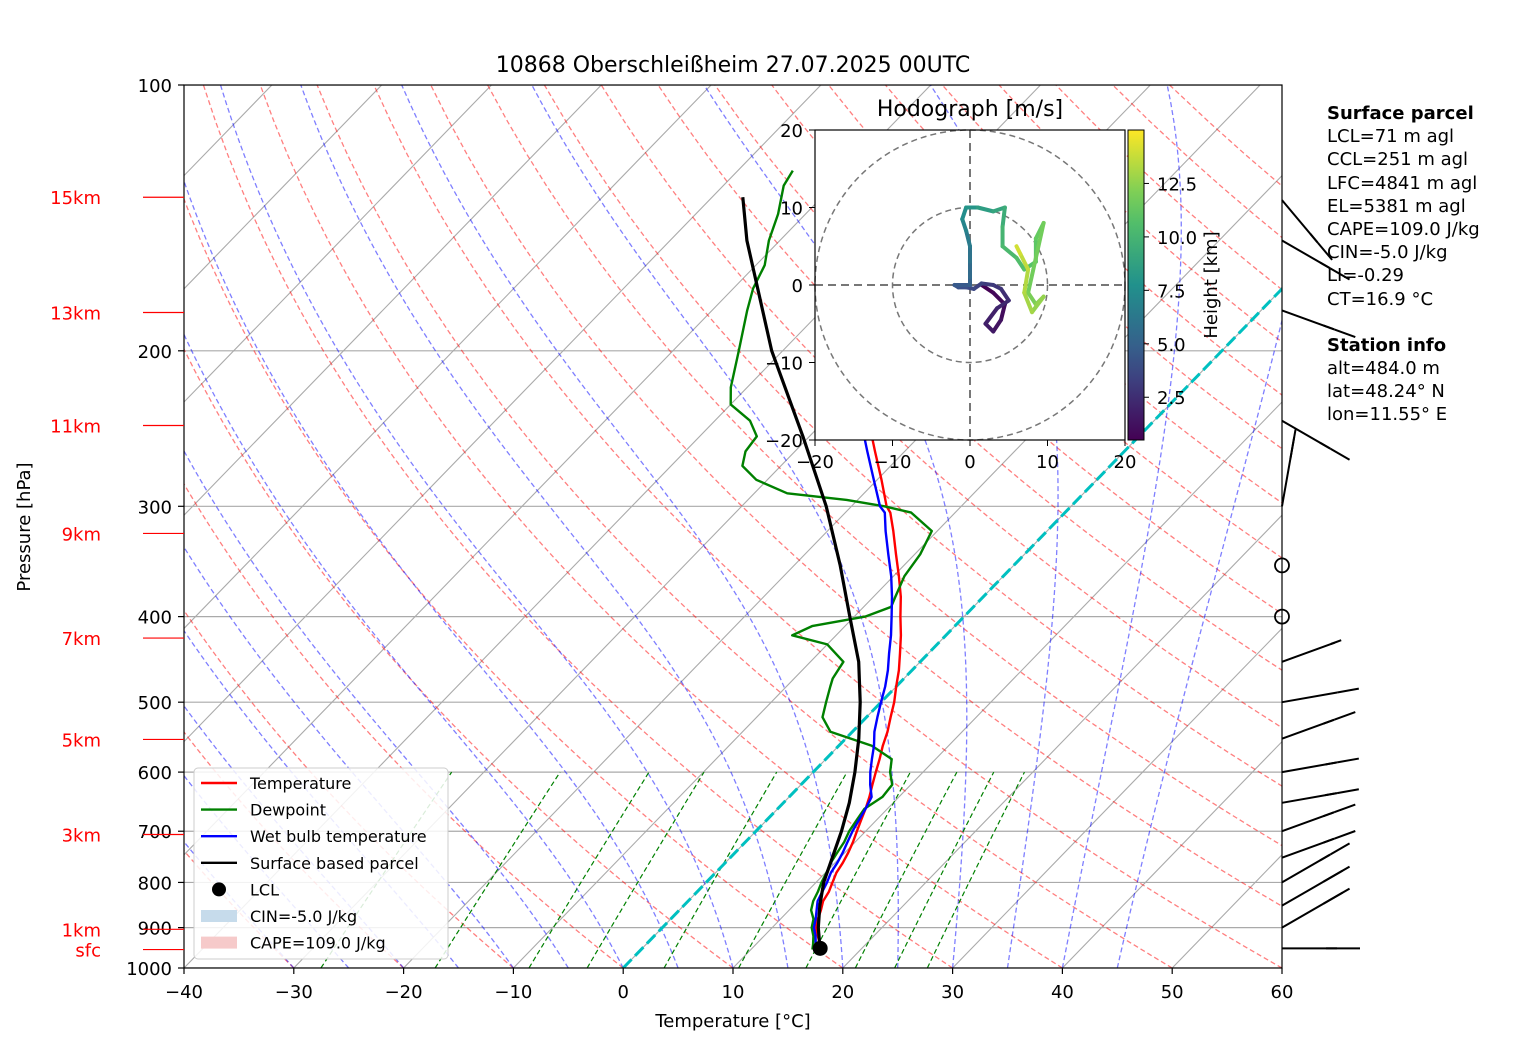  What do you see at coordinates (88, 951) in the screenshot?
I see `height-label: sfc` at bounding box center [88, 951].